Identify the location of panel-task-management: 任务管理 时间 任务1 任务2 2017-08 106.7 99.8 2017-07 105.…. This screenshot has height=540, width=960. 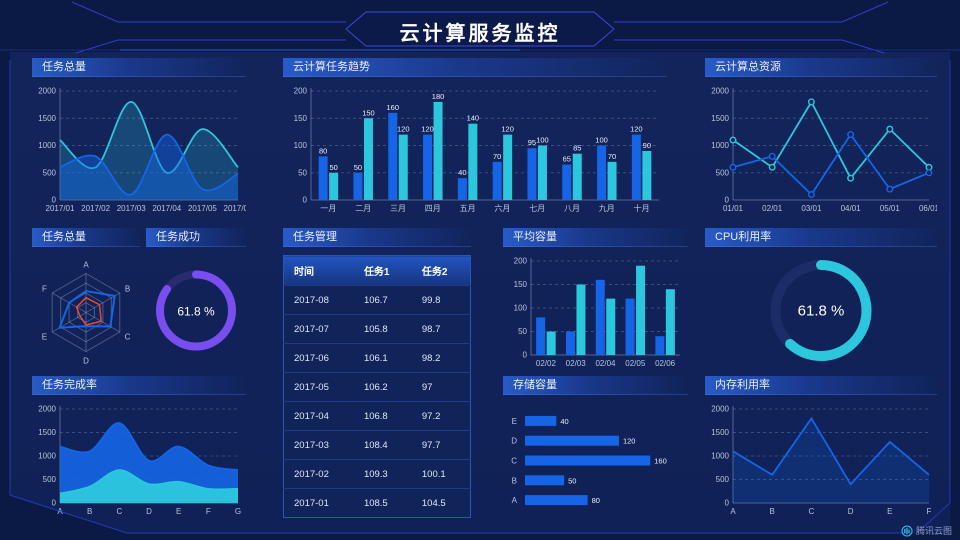
(377, 373).